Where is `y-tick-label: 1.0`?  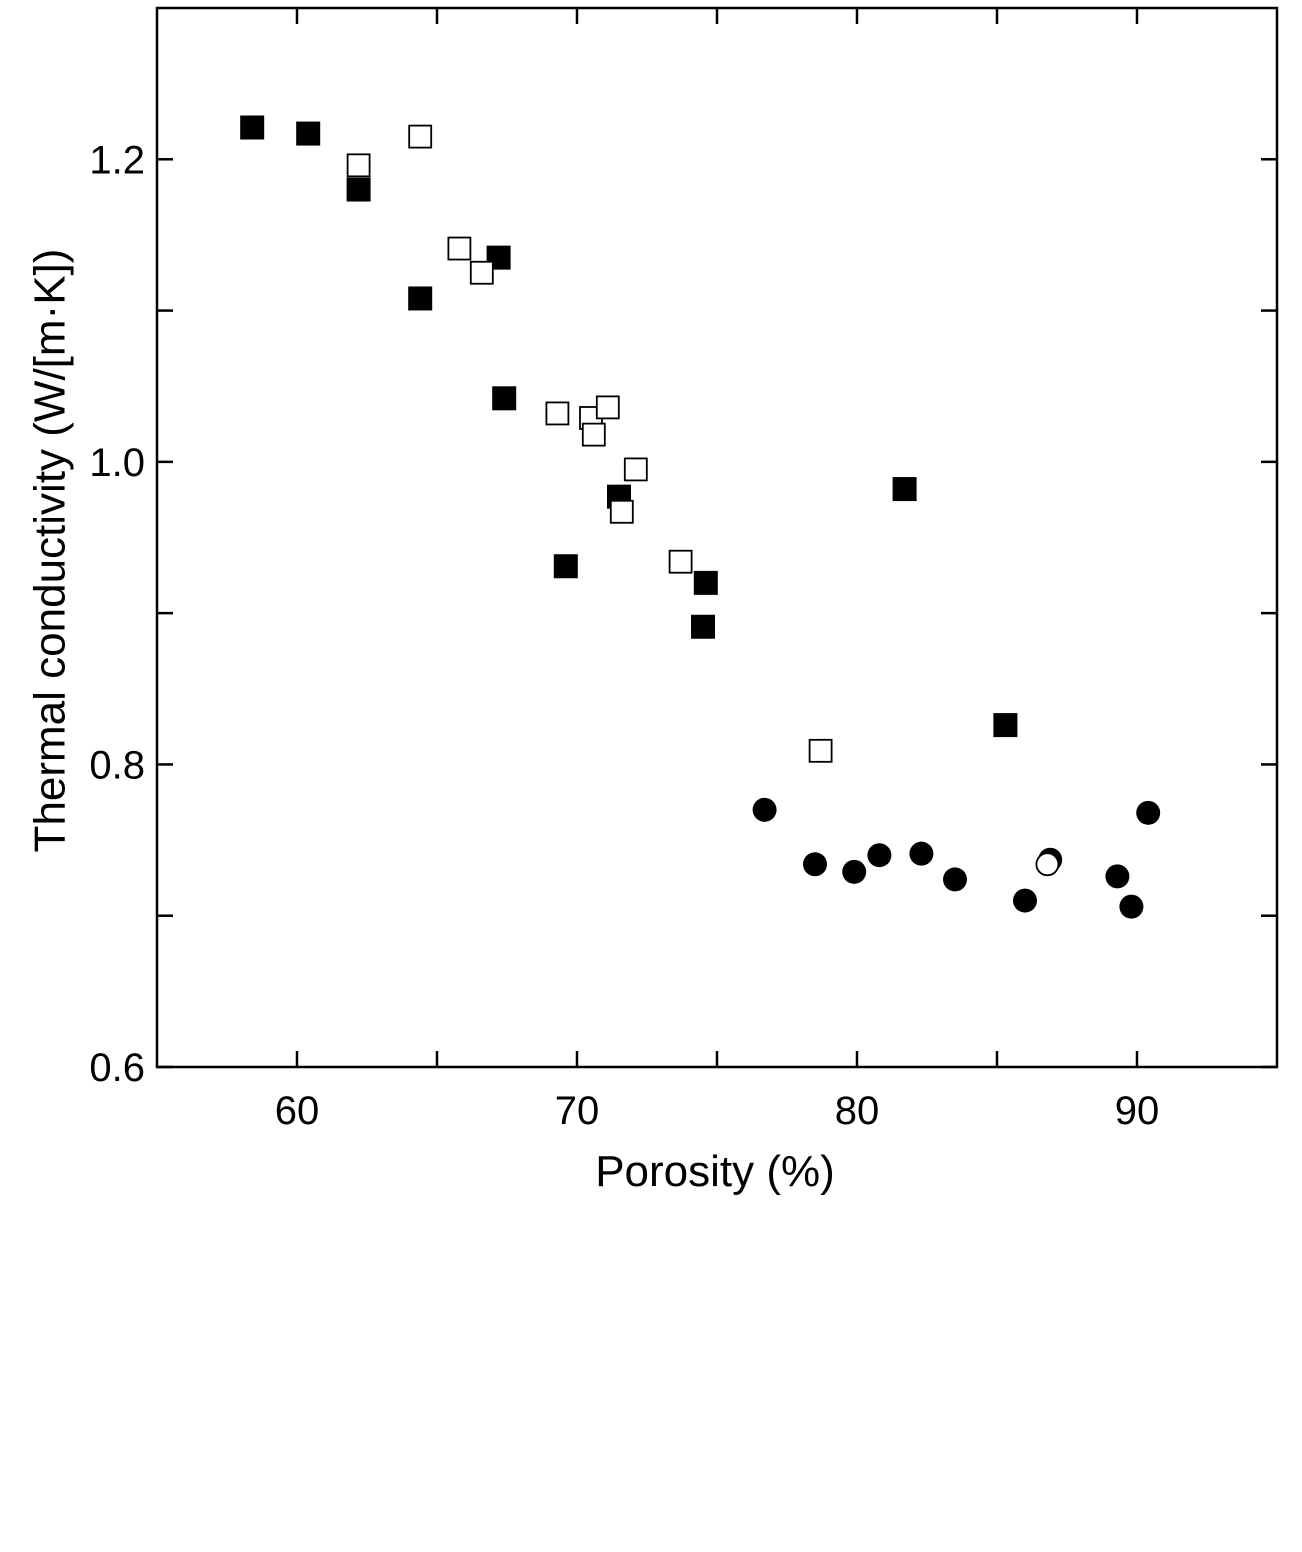 y-tick-label: 1.0 is located at coordinates (117, 463).